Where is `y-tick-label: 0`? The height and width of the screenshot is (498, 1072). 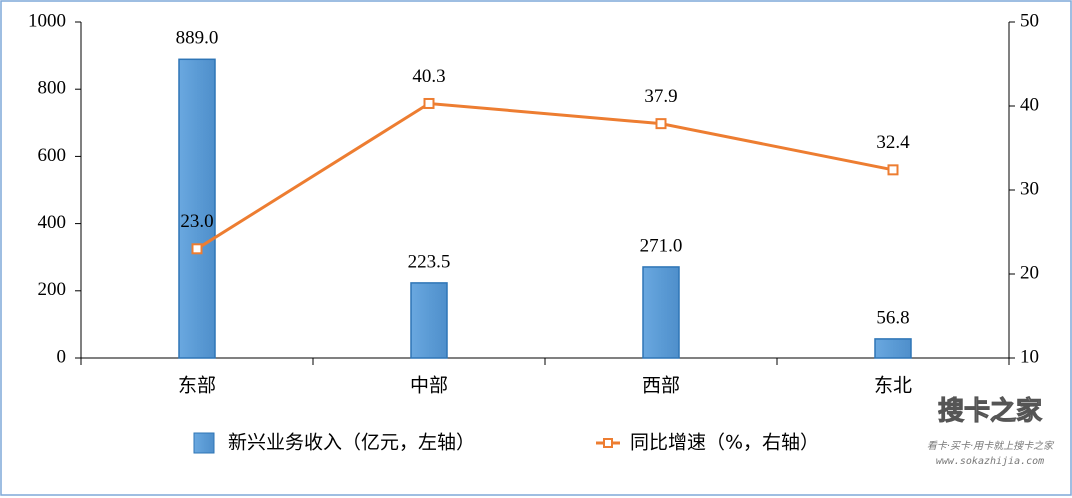 y-tick-label: 0 is located at coordinates (62, 356).